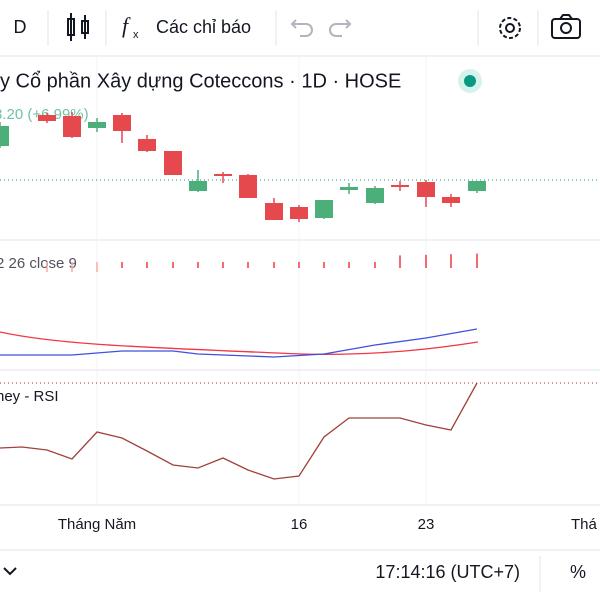 This screenshot has width=600, height=600. I want to click on time-label: Tháng Năm, so click(97, 524).